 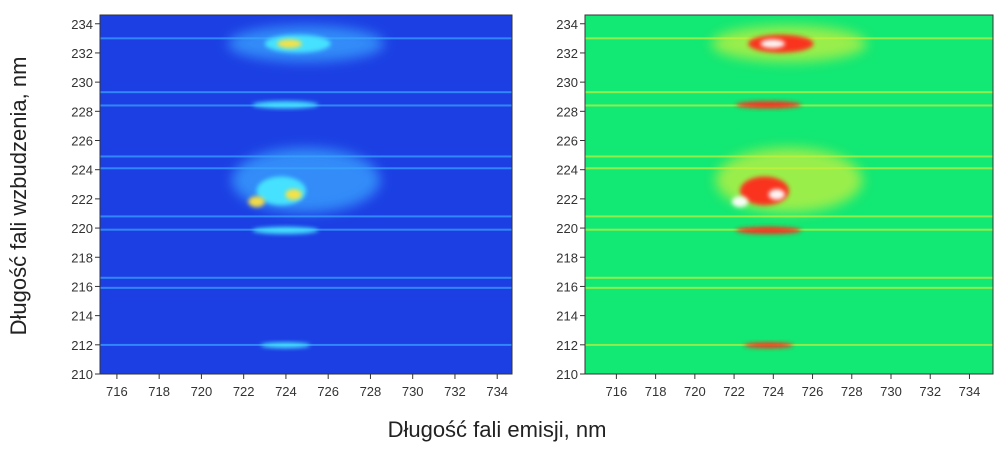 I want to click on x-axis-label: Długość fali emisji, nm, so click(x=497, y=429).